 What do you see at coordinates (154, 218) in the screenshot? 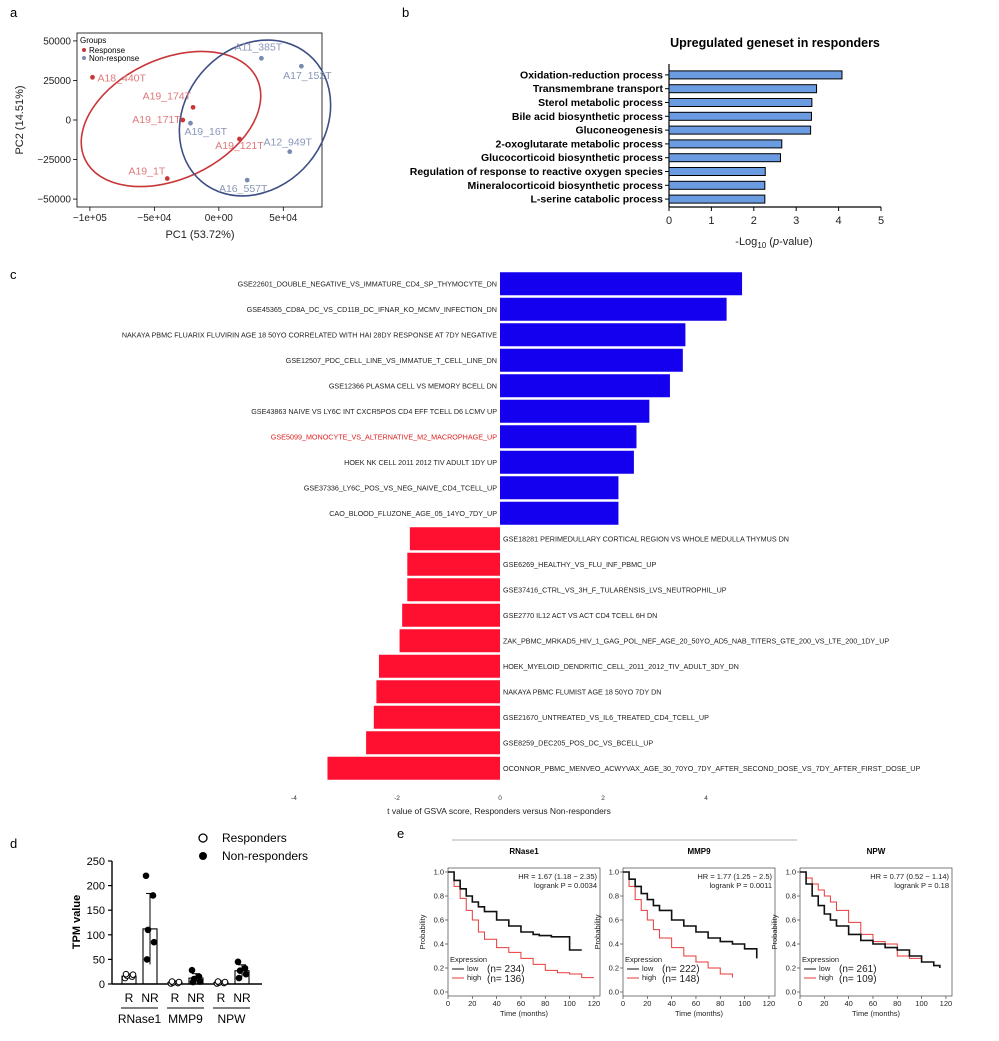
I see `pca-xtick-label: −5e+04` at bounding box center [154, 218].